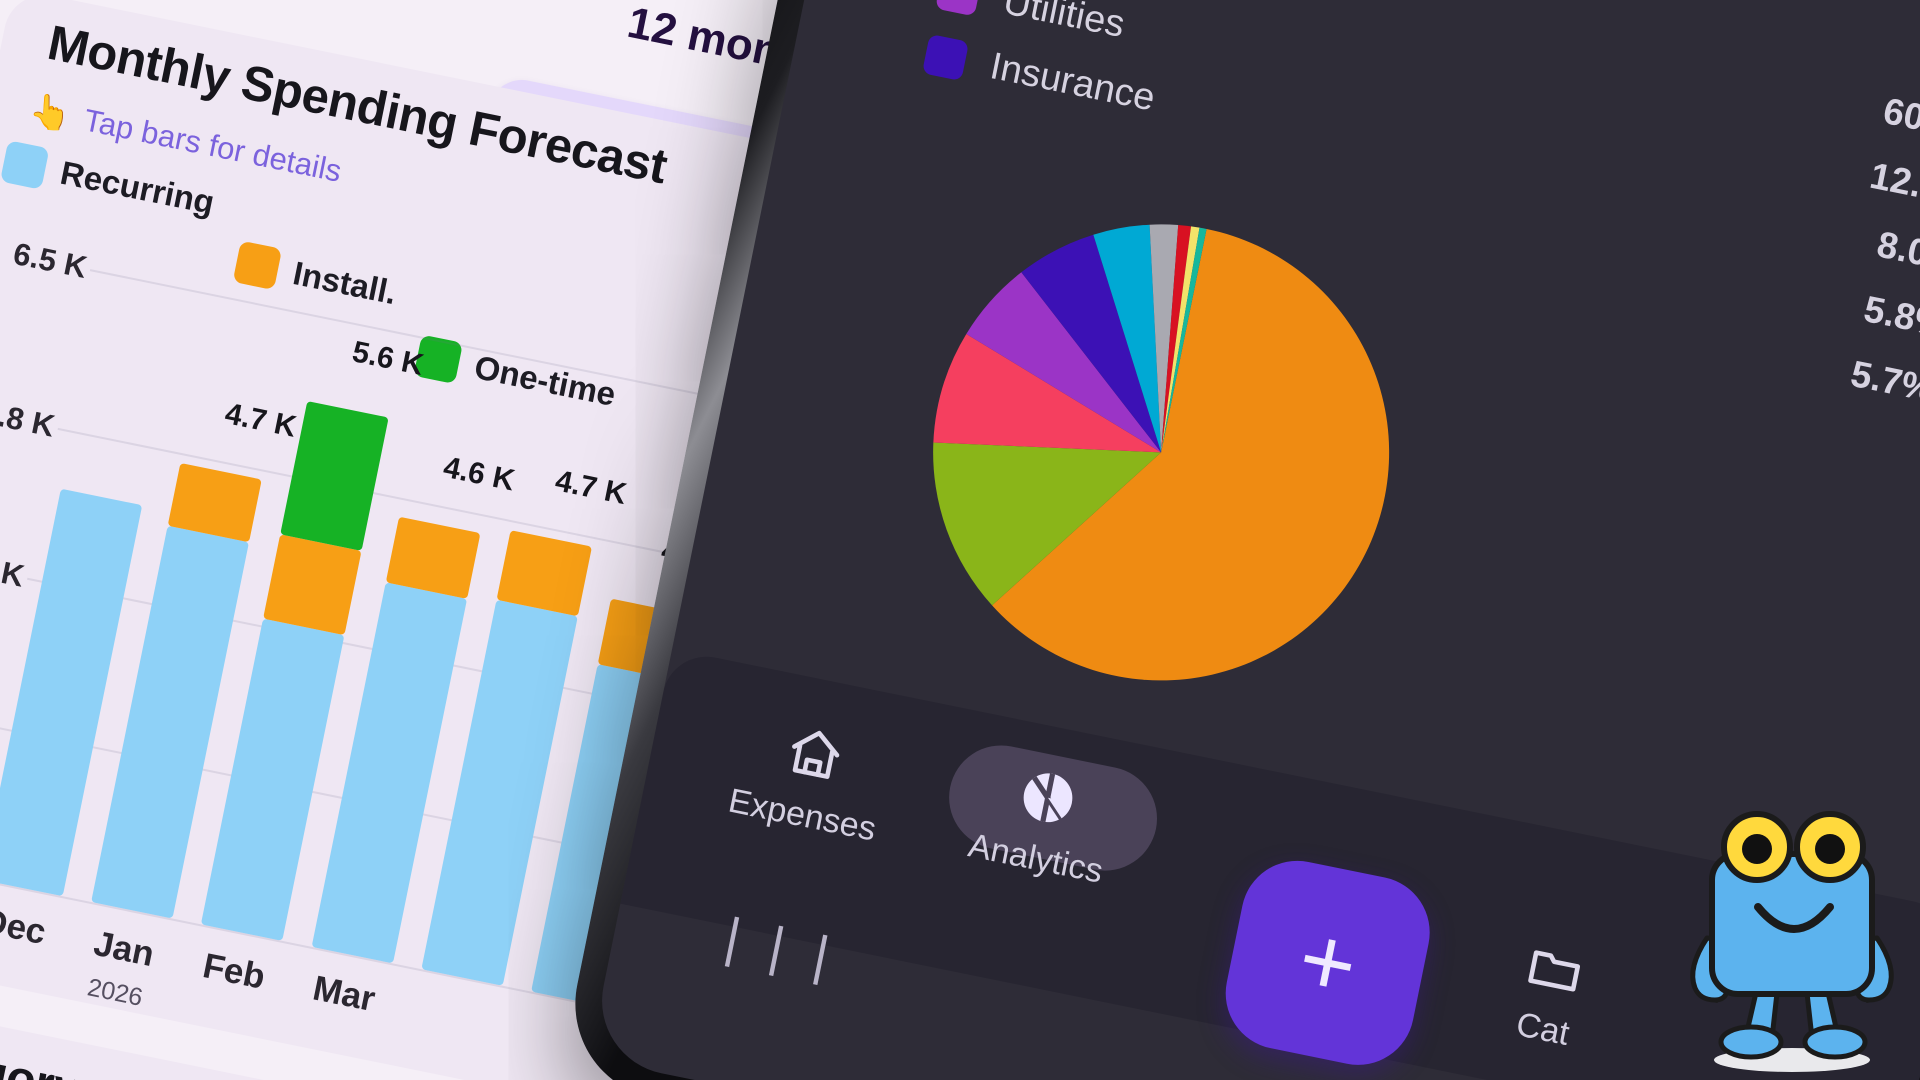  I want to click on pie-slice-insurance, so click(1096, 337).